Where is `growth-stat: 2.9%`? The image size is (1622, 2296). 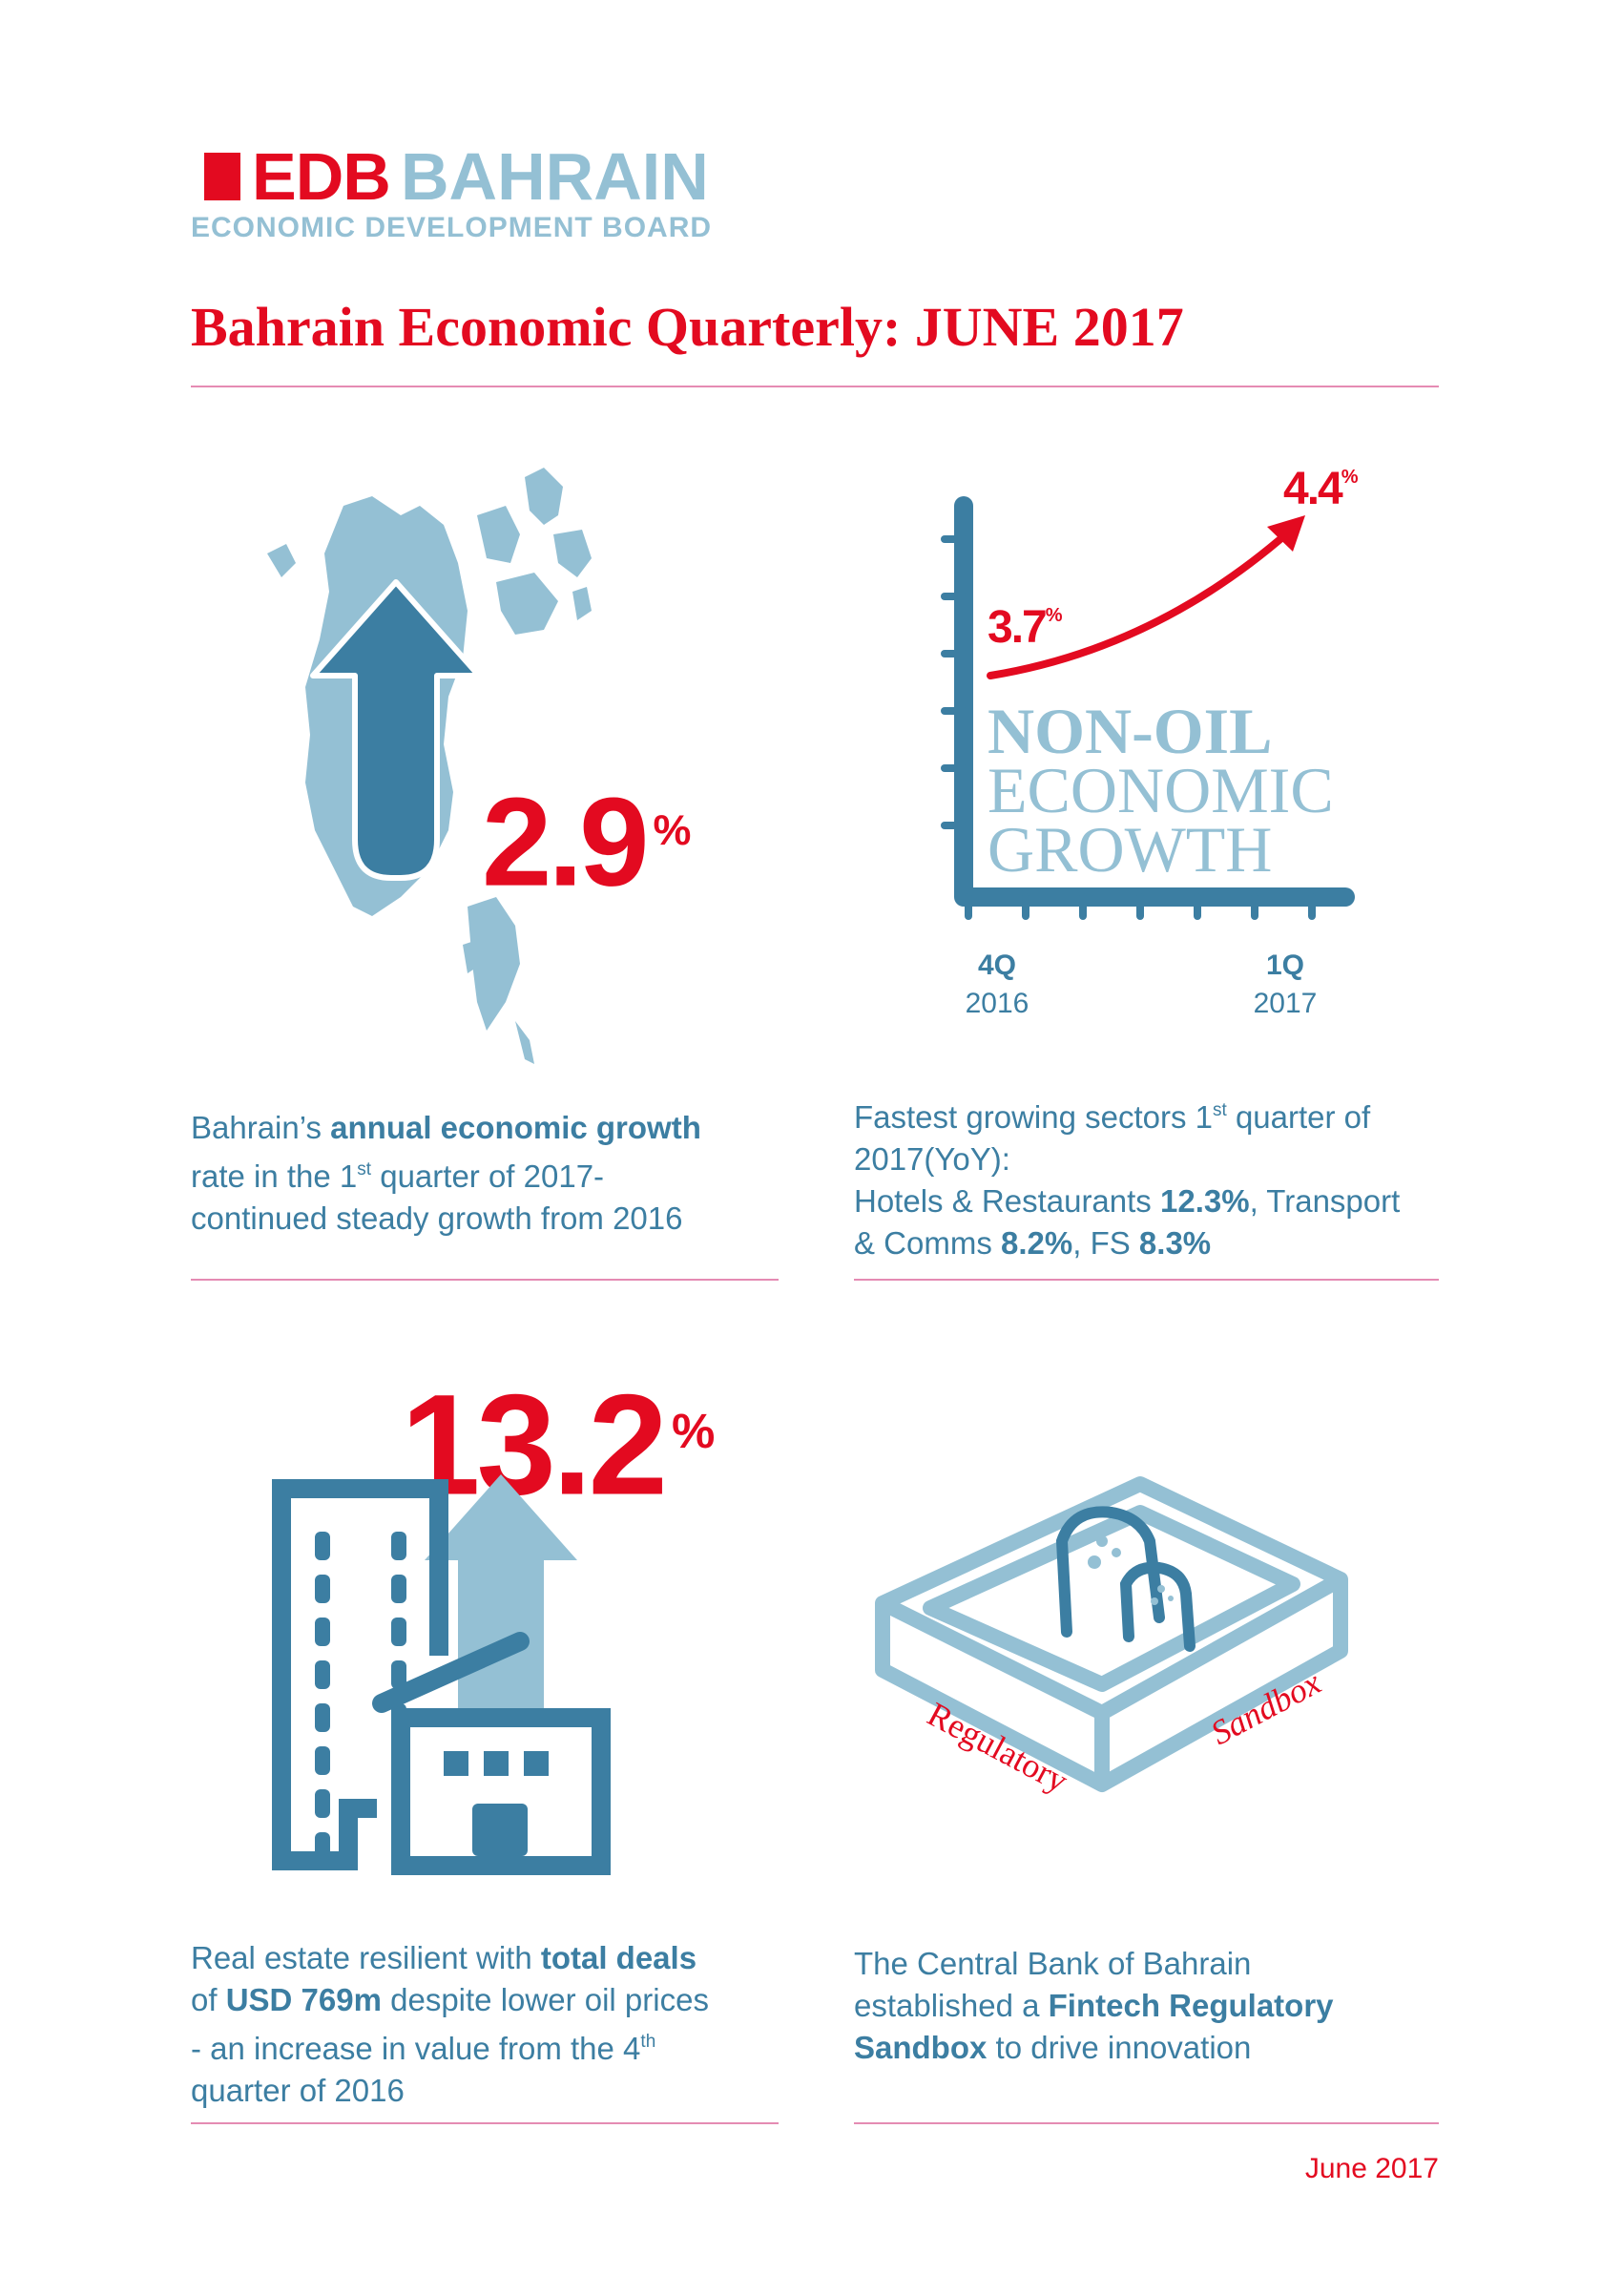
growth-stat: 2.9% is located at coordinates (586, 836).